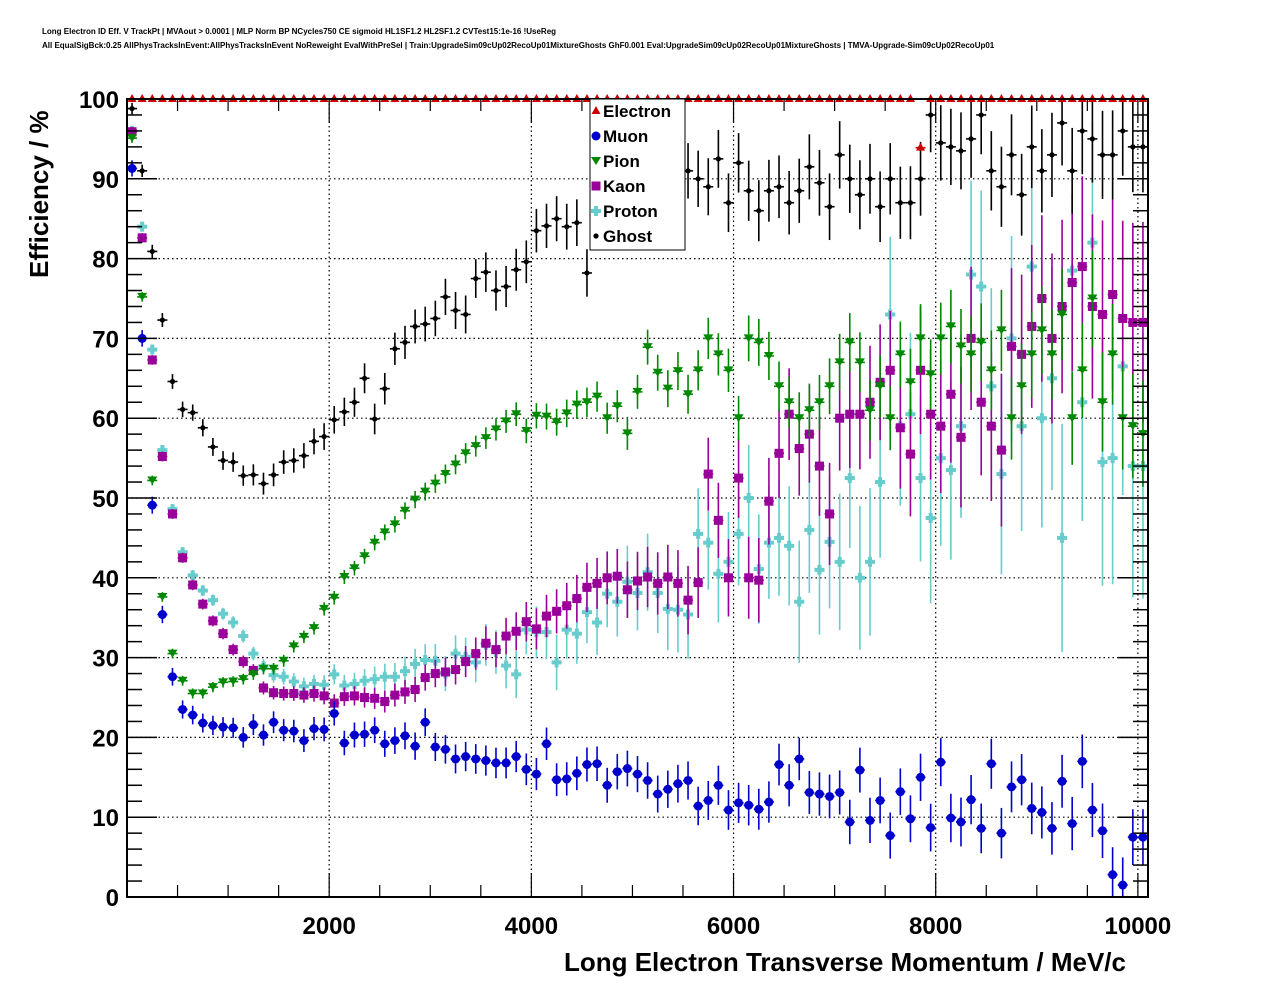 This screenshot has width=1276, height=996. What do you see at coordinates (615, 161) in the screenshot?
I see `legend-entry-pion: Pion` at bounding box center [615, 161].